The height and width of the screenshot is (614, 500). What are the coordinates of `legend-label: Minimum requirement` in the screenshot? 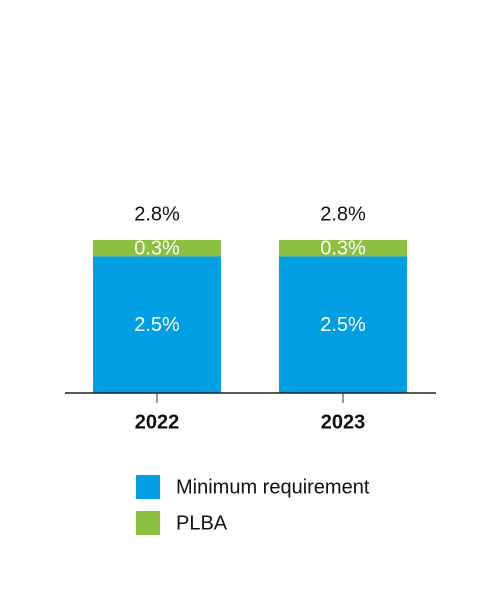 It's located at (273, 487).